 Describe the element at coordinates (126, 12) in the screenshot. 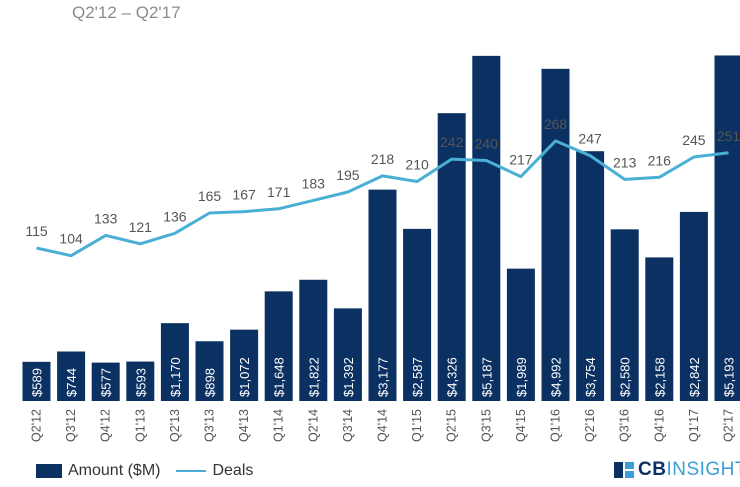

I see `chart-subtitle: Q2'12 – Q2'17` at that location.